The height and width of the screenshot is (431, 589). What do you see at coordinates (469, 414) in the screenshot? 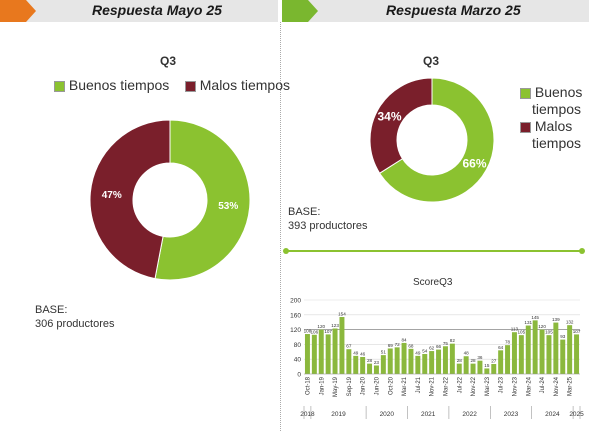
I see `year-label: 2022` at bounding box center [469, 414].